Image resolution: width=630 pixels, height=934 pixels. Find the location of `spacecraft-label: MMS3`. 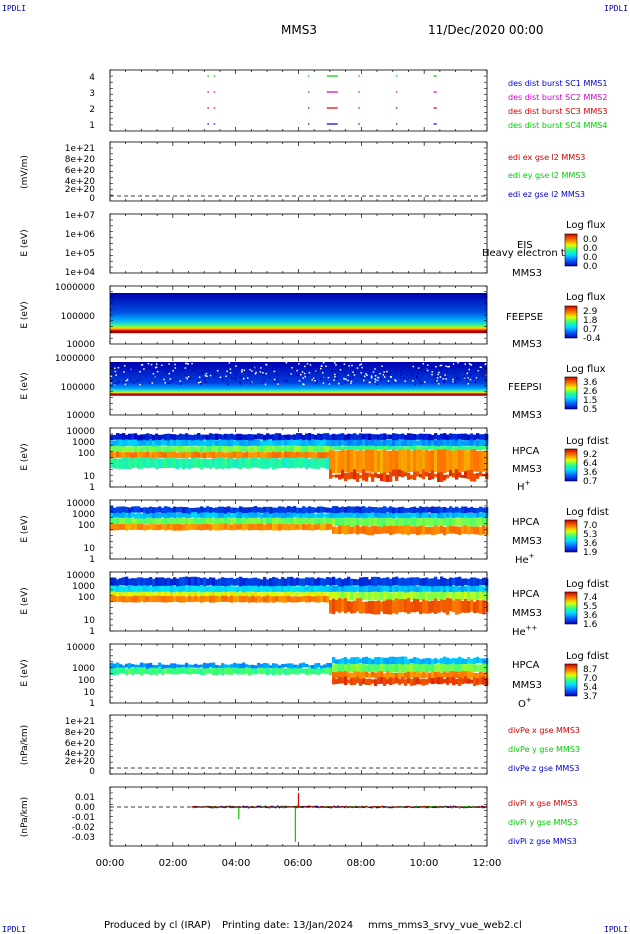

spacecraft-label: MMS3 is located at coordinates (527, 273).